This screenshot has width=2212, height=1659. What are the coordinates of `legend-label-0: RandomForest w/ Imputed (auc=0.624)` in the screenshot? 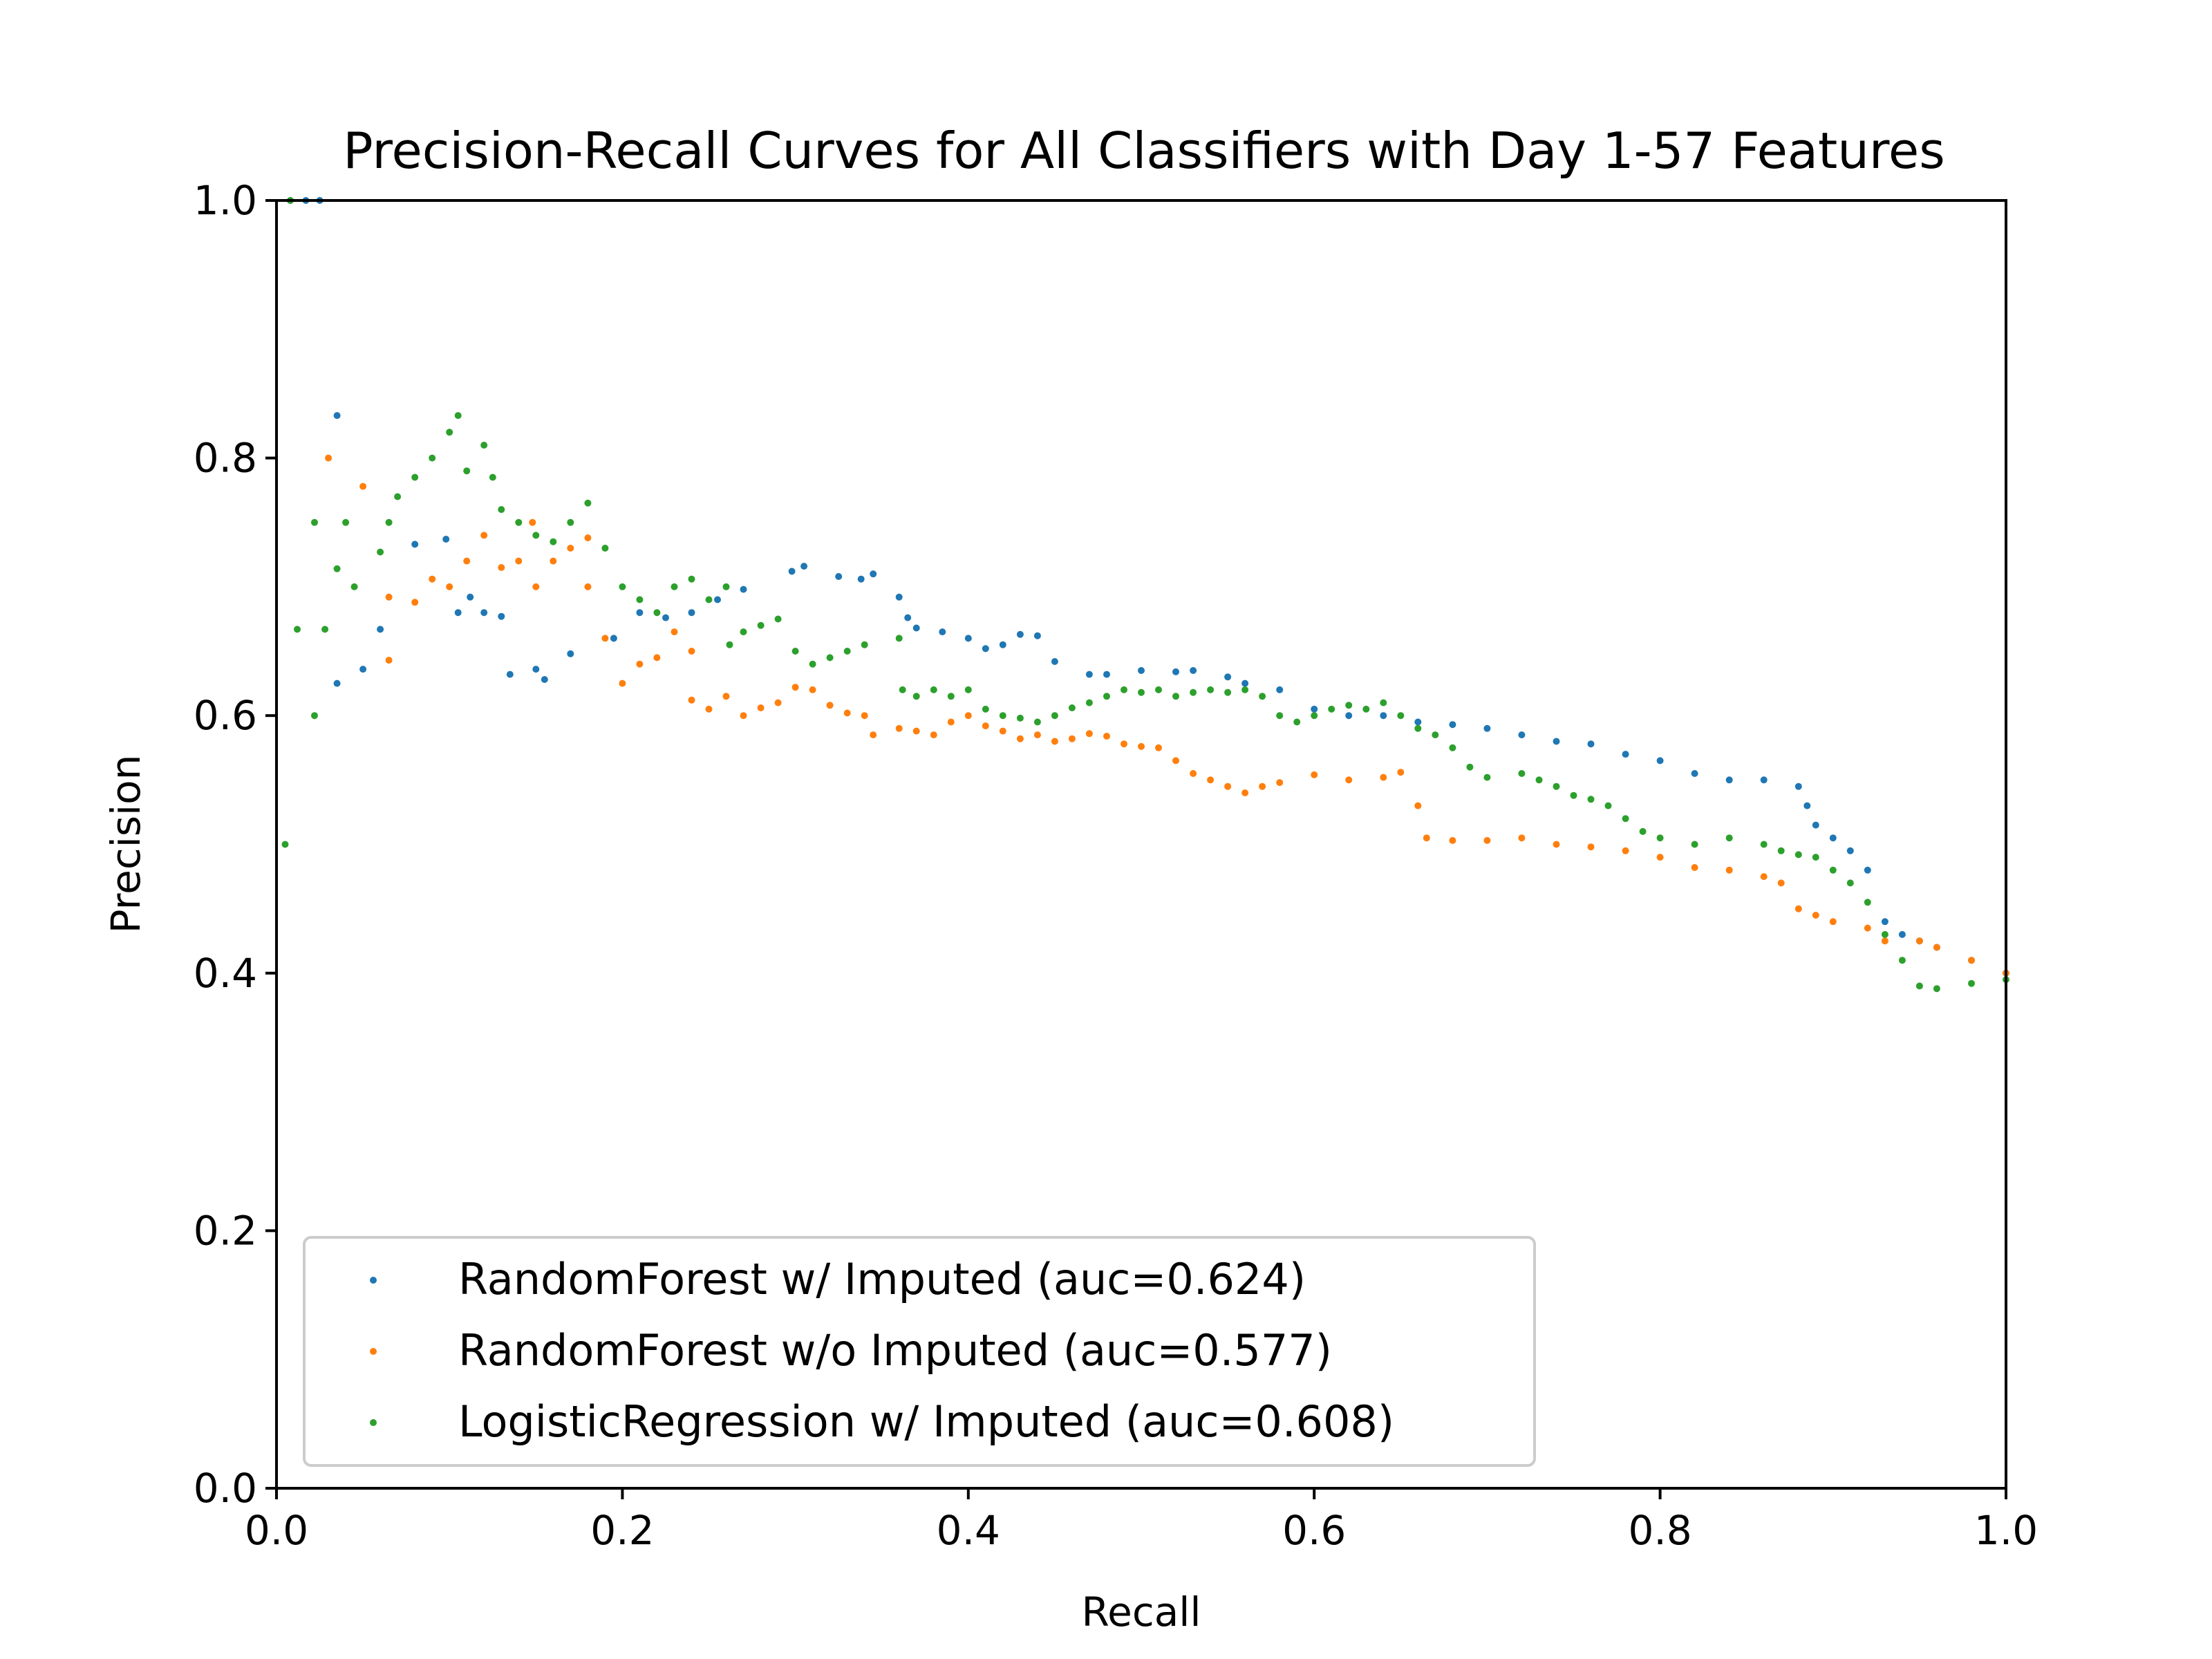 It's located at (882, 1279).